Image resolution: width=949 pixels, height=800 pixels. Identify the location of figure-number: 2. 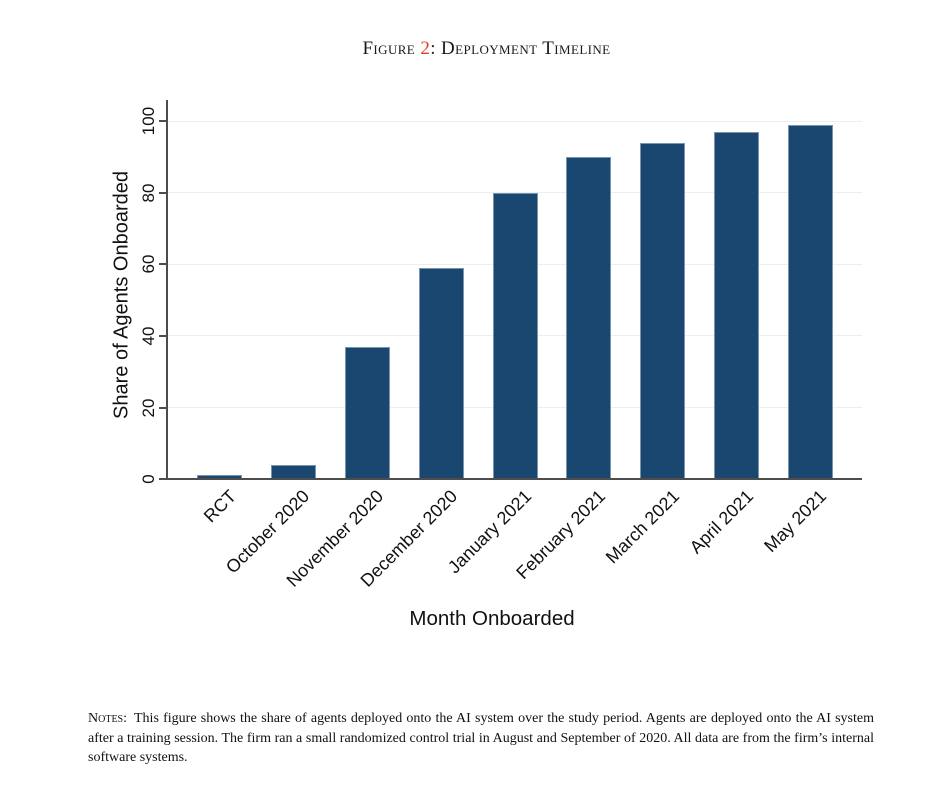
(425, 48).